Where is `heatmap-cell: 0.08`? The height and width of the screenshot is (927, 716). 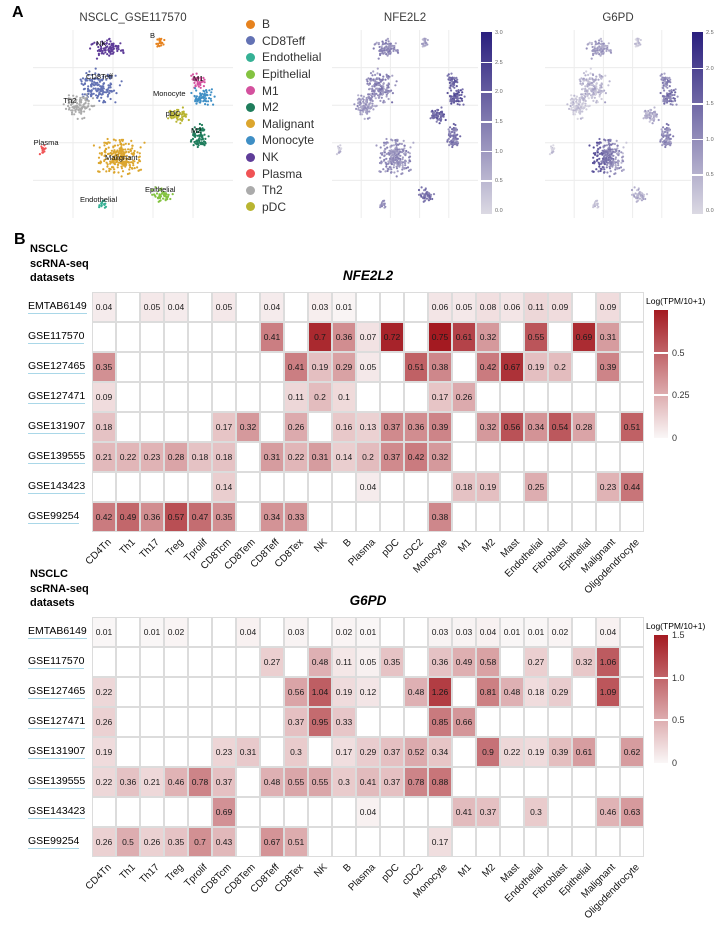
heatmap-cell: 0.08 is located at coordinates (488, 307).